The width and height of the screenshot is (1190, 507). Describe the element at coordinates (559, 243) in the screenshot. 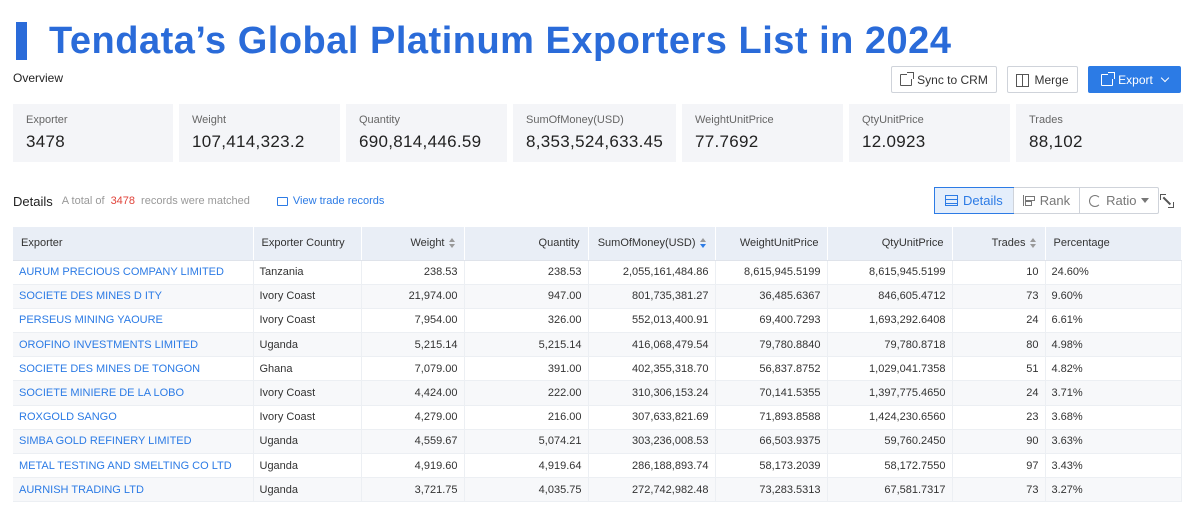

I see `column-header-label: Quantity` at that location.